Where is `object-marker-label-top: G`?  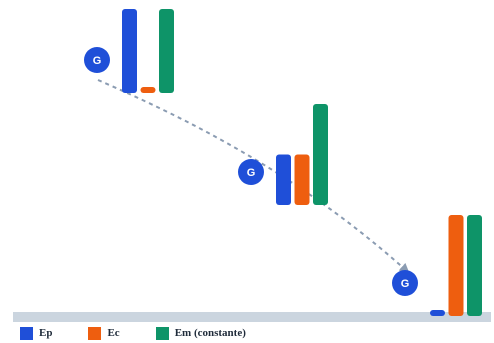 object-marker-label-top: G is located at coordinates (97, 61).